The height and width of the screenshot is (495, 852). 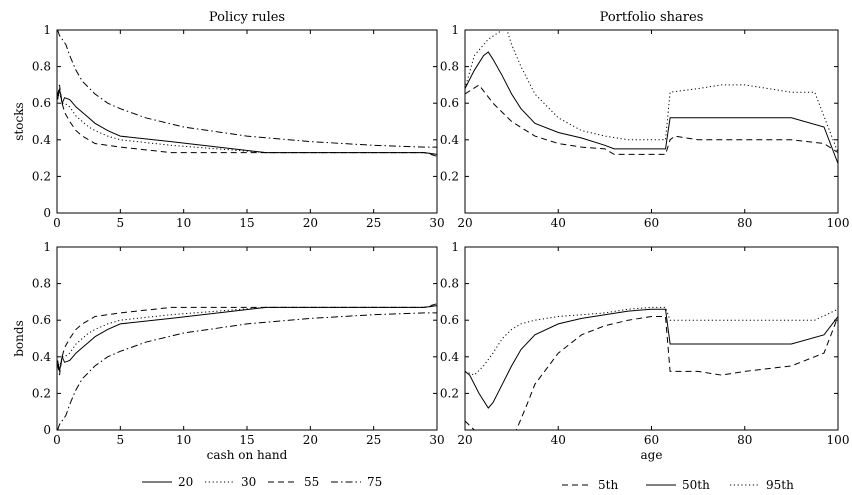 What do you see at coordinates (374, 482) in the screenshot?
I see `legend-label: 75` at bounding box center [374, 482].